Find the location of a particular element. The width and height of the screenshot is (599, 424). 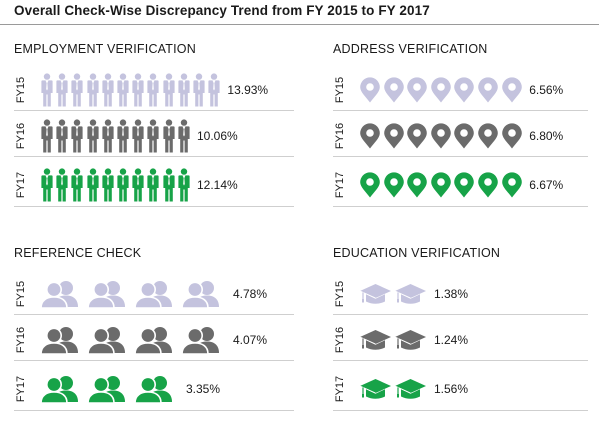

value-label: 1.24% is located at coordinates (451, 340).